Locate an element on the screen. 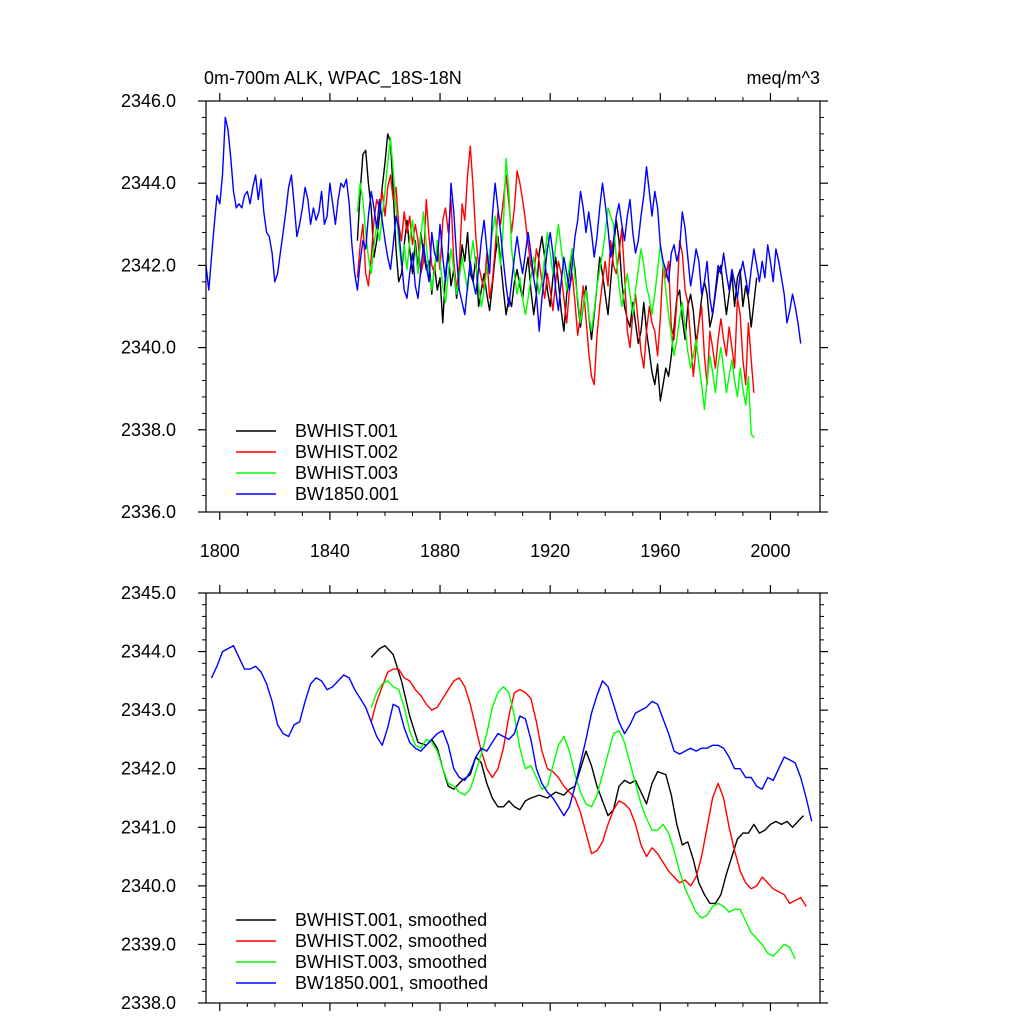  x-tick-label: 1840 is located at coordinates (330, 551).